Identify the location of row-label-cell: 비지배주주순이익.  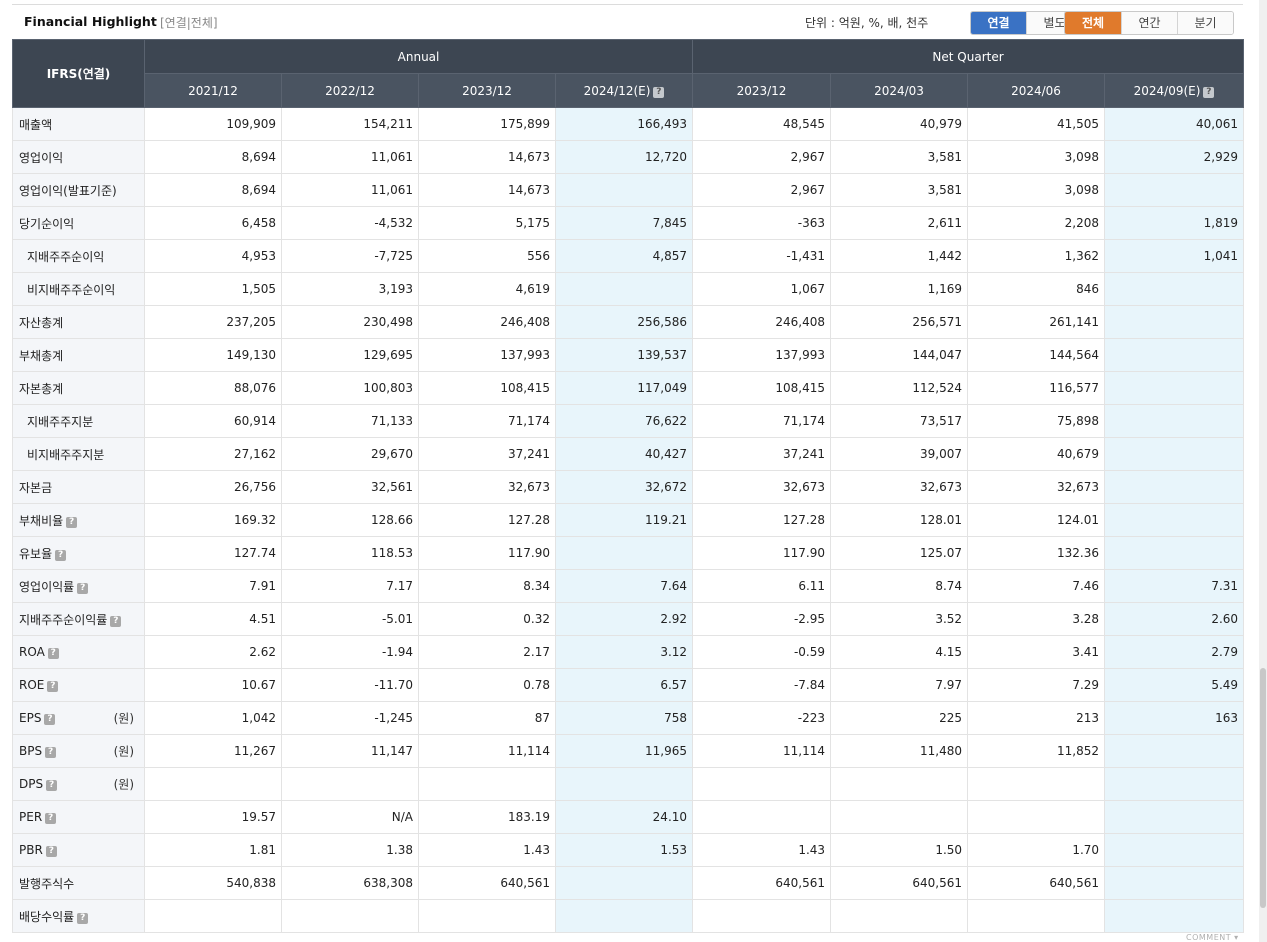
(78, 289).